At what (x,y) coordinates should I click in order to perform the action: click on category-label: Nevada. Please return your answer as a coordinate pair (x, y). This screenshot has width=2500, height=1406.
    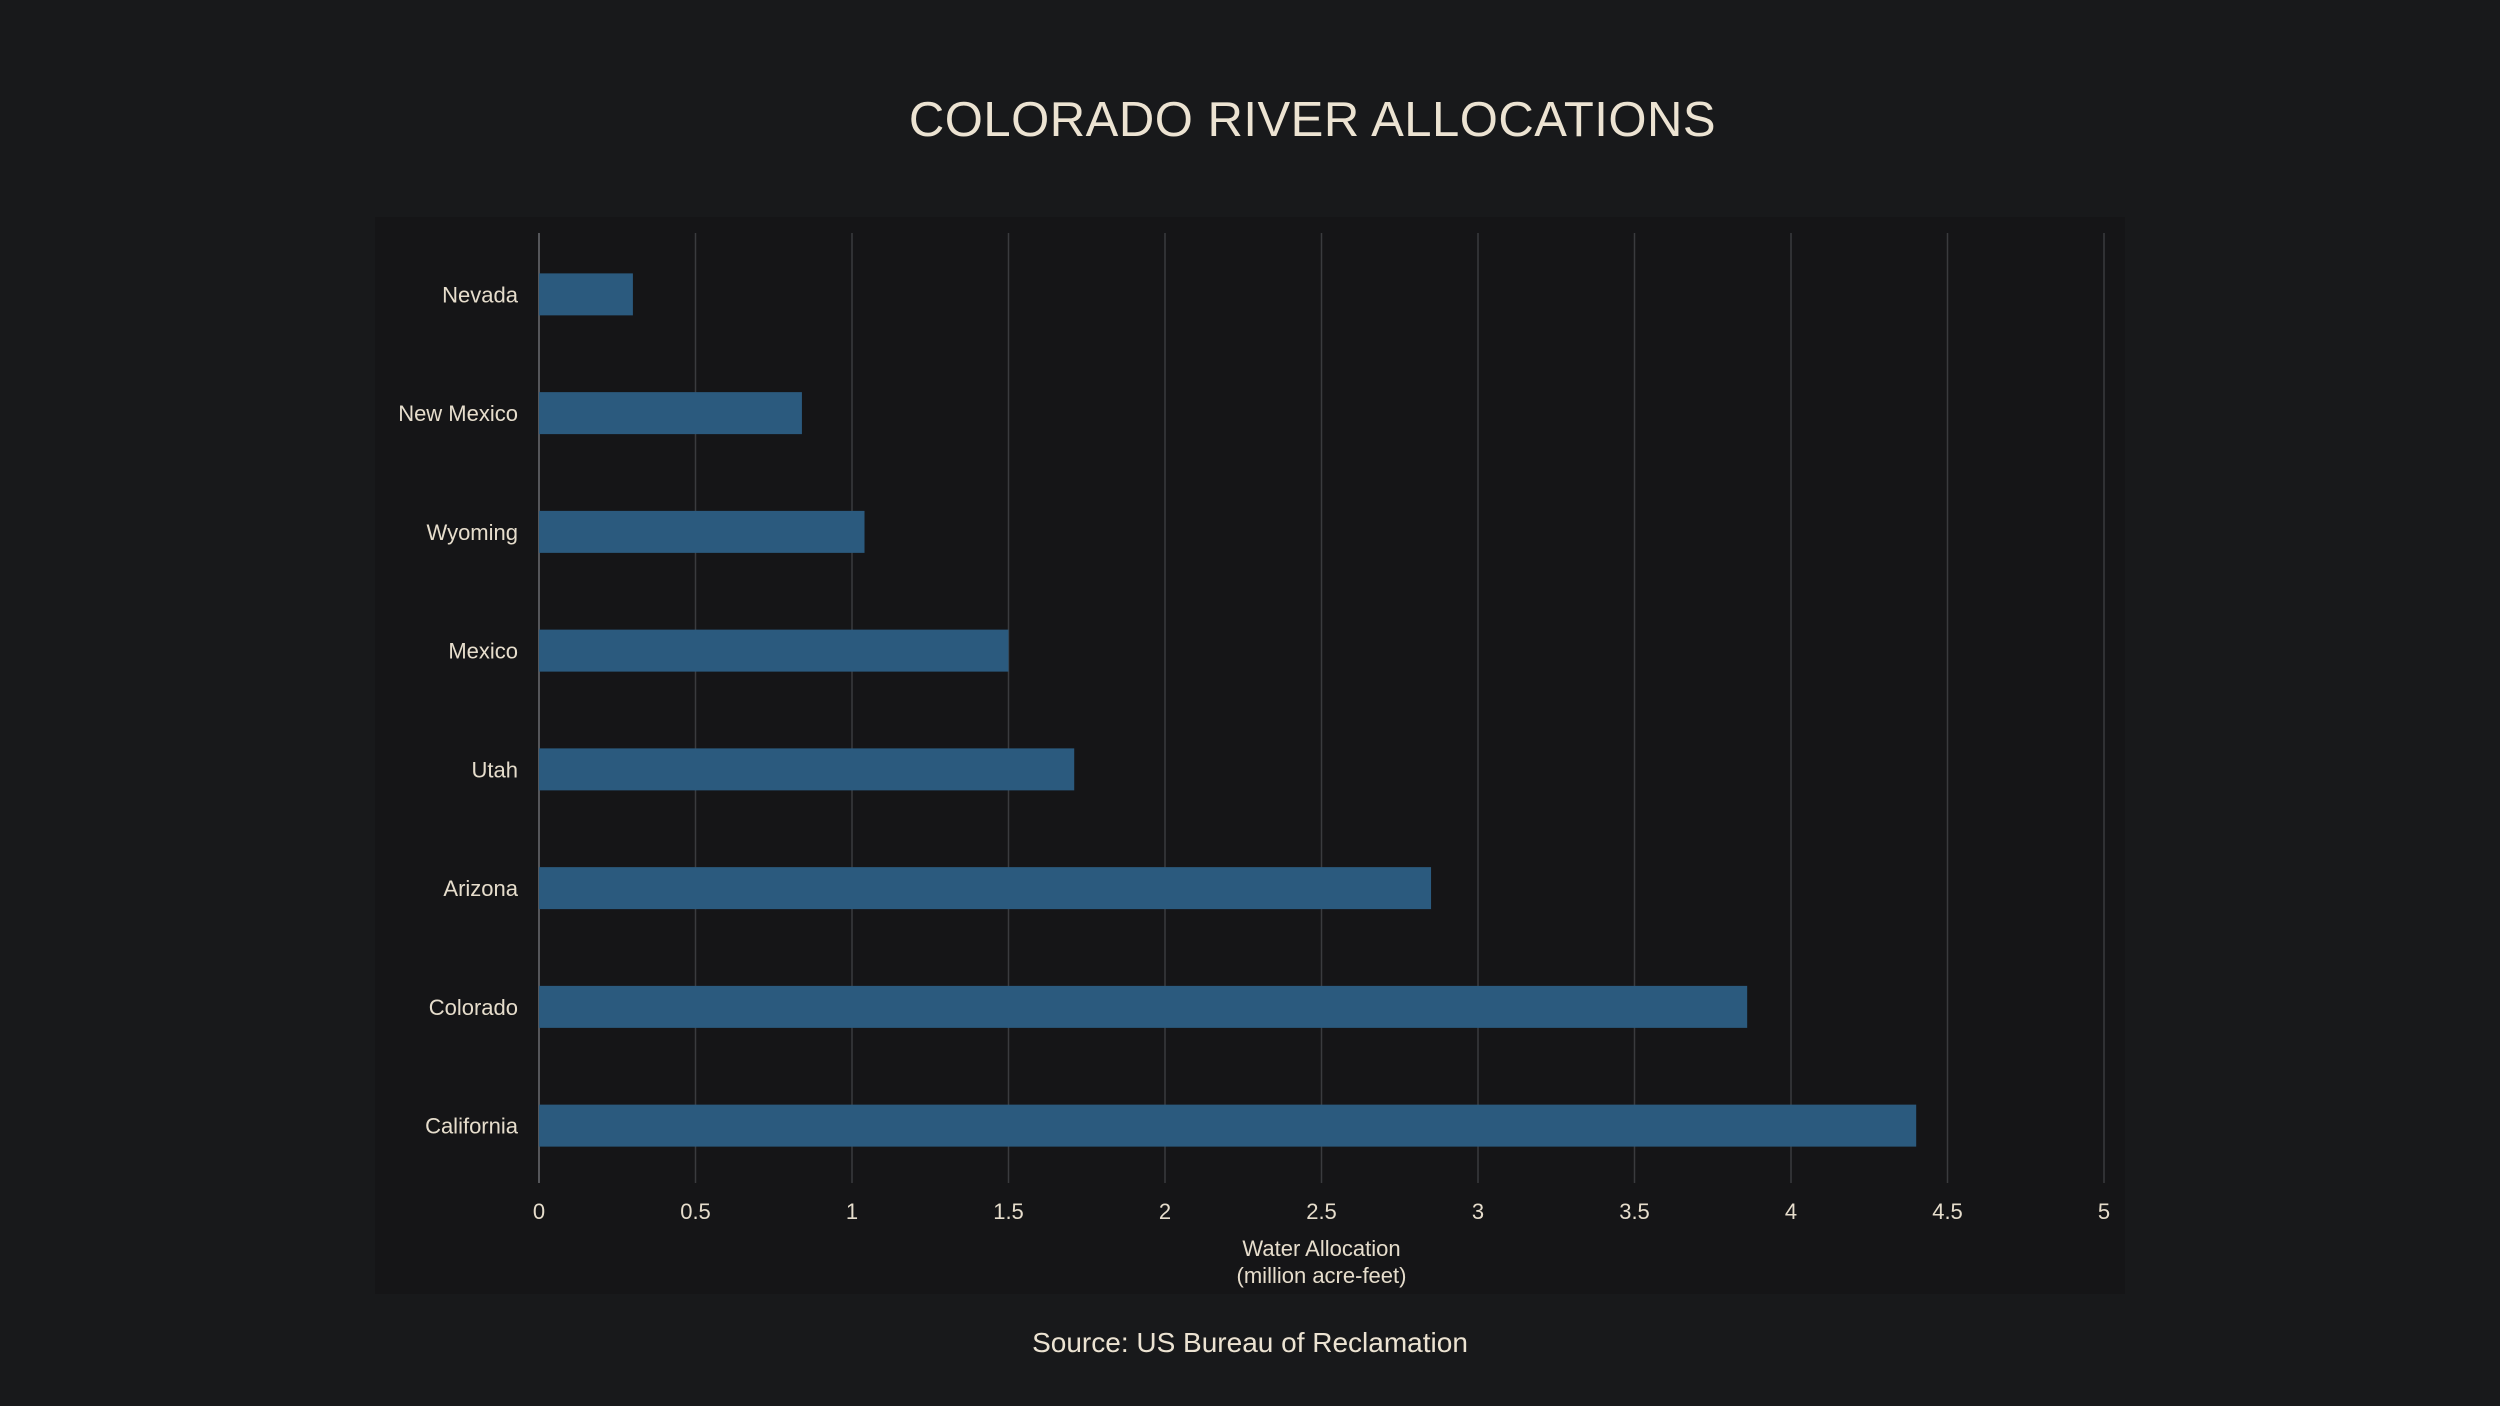
    Looking at the image, I should click on (480, 294).